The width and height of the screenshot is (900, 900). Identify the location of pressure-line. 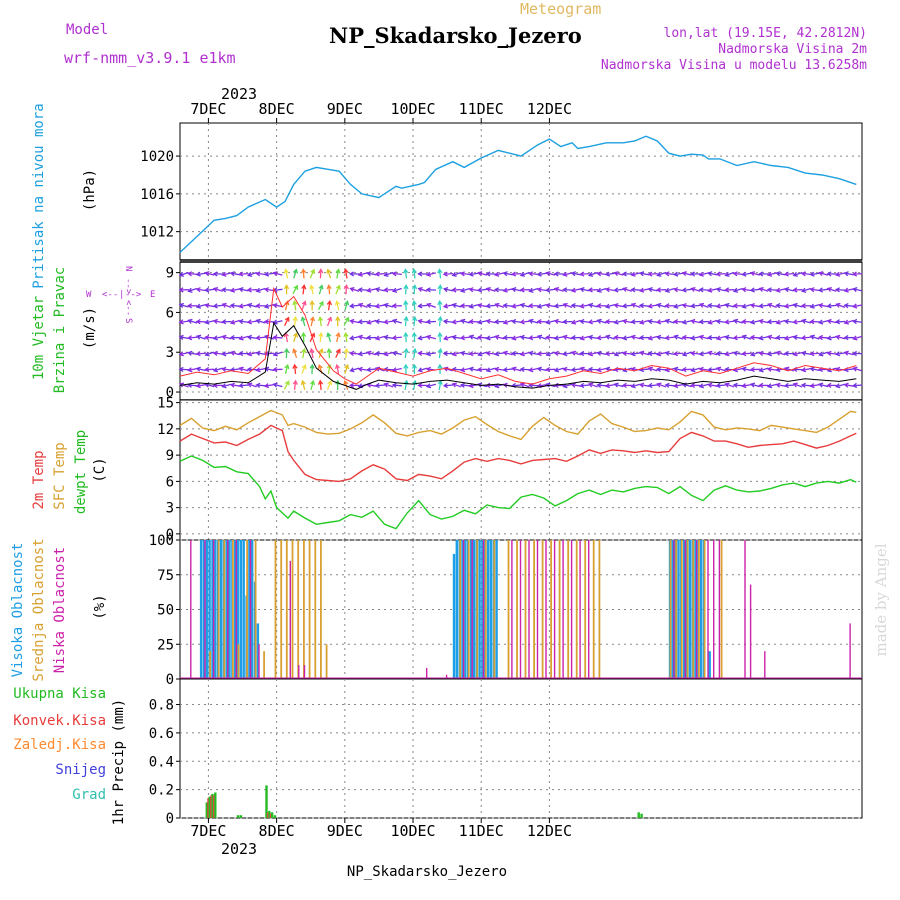
(518, 194).